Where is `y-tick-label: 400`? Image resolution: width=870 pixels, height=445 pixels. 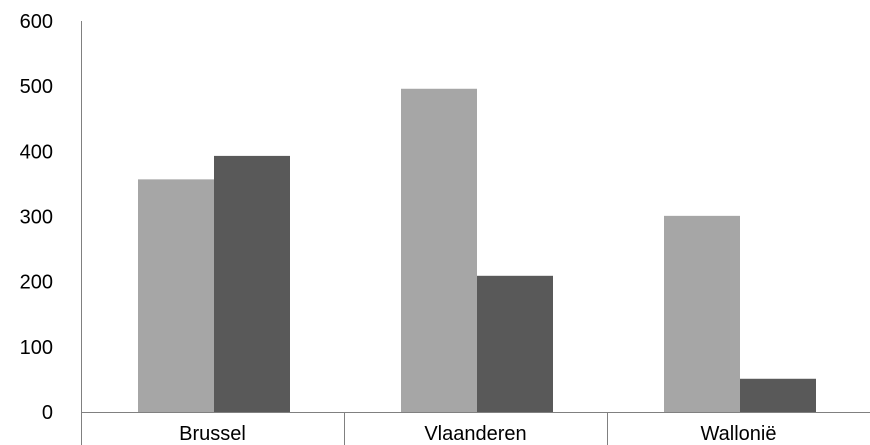 y-tick-label: 400 is located at coordinates (36, 152).